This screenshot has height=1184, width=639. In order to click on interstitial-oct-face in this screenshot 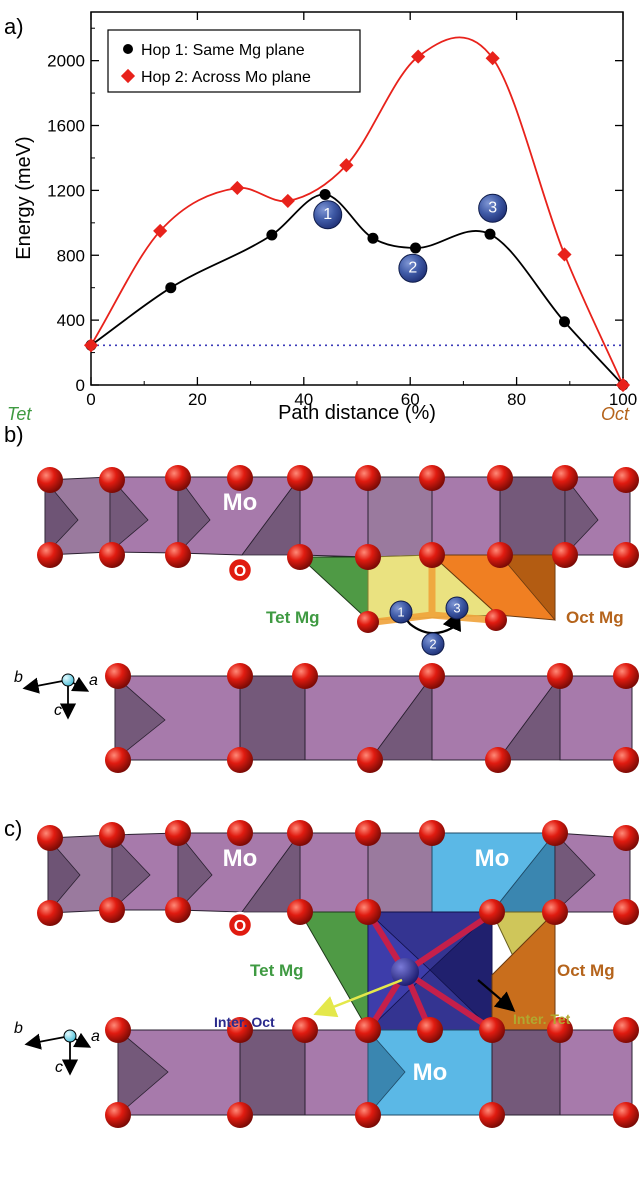, I will do `click(461, 971)`.